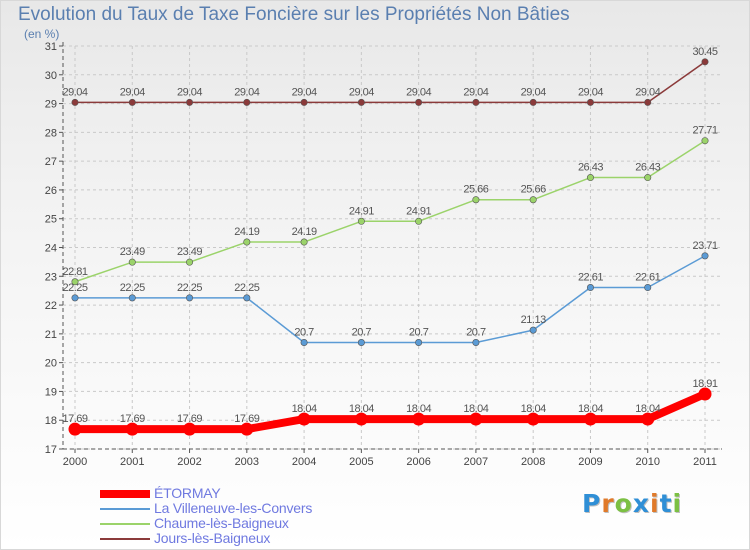 The height and width of the screenshot is (550, 750). I want to click on y-tick-label: 22, so click(51, 306).